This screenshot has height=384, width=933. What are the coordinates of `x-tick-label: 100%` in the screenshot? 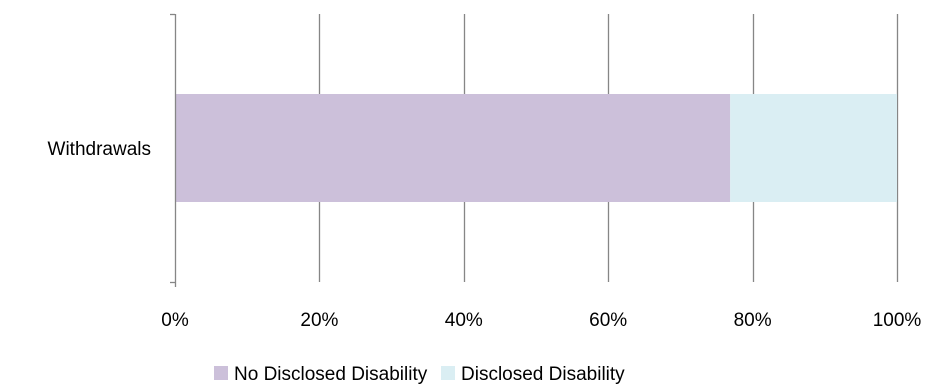 It's located at (897, 320).